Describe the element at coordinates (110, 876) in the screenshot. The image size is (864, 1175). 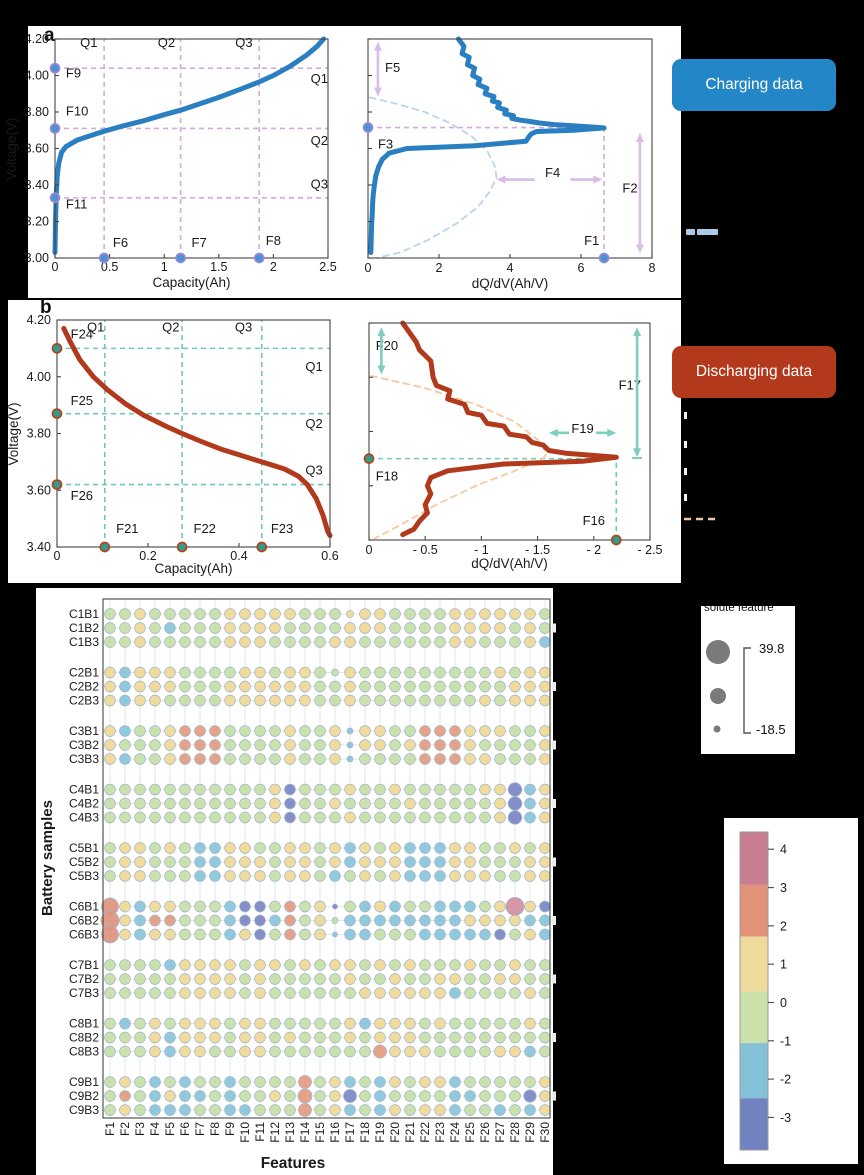
I see `bubble-C5B3-F1` at that location.